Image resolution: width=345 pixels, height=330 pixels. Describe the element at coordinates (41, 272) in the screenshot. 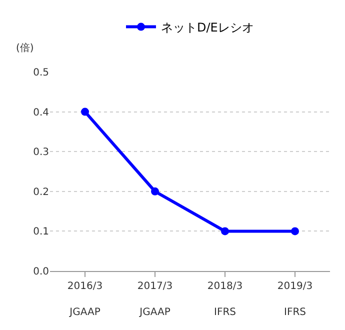

I see `y-tick-label: 0.0` at that location.